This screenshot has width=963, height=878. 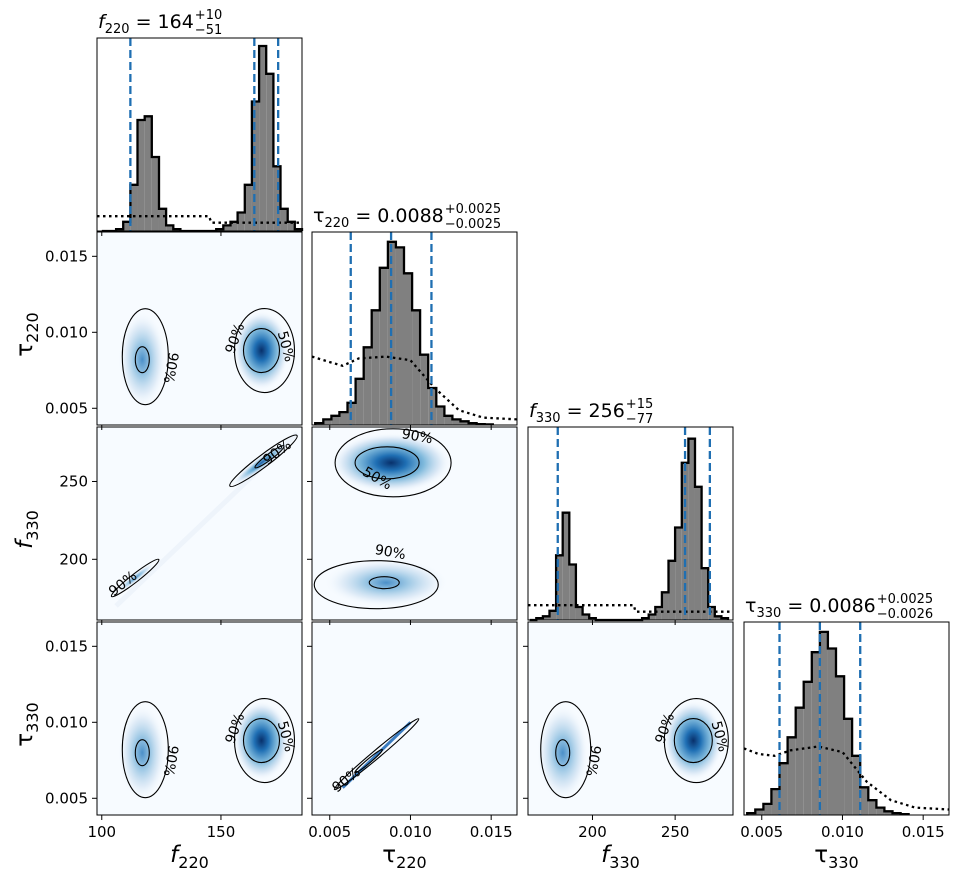 I want to click on hist-title-tau220: τ220 = 0.0088, so click(x=378, y=218).